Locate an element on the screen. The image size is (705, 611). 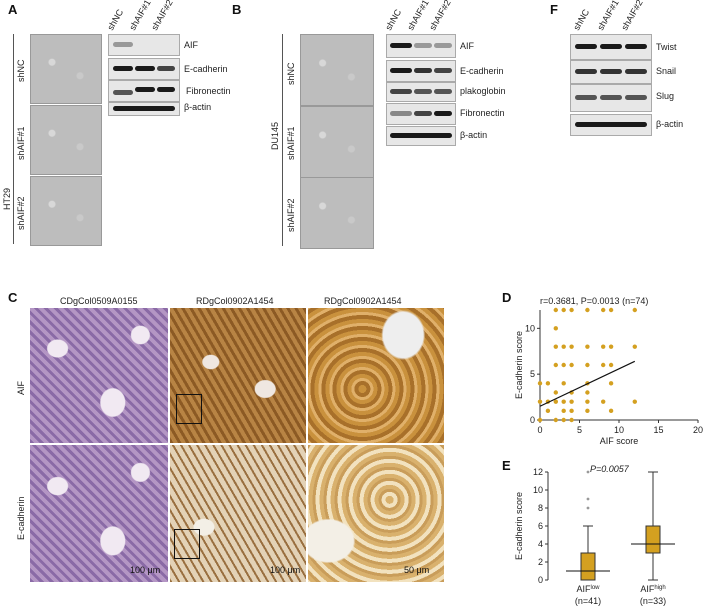
cell-line-label-b: DU145 is located at coordinates (275, 135).